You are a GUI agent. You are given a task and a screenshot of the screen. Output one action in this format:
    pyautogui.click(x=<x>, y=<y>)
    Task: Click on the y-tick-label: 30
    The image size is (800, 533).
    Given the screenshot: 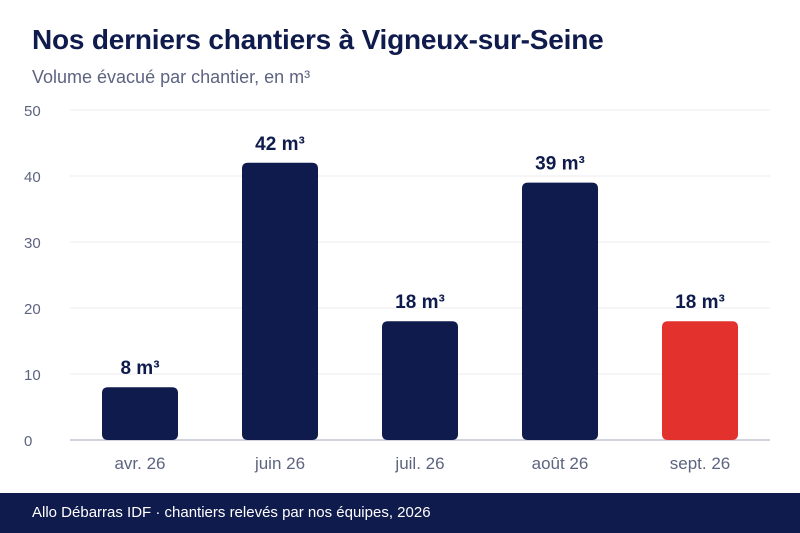 What is the action you would take?
    pyautogui.click(x=32, y=243)
    